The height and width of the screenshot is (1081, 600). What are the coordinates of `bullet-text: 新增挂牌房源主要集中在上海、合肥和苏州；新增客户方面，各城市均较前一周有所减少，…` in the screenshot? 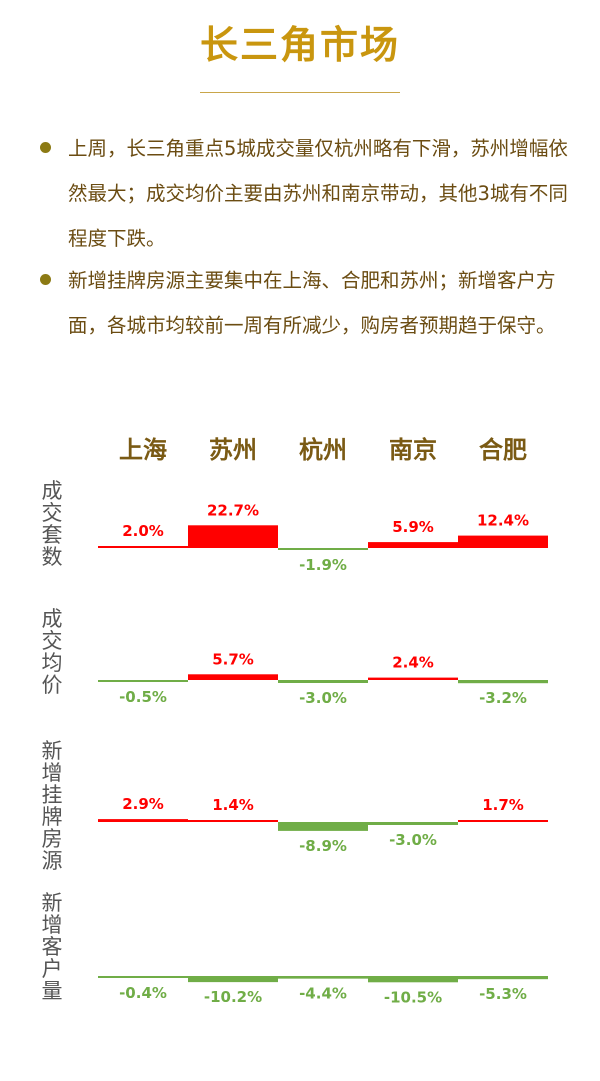 It's located at (312, 303).